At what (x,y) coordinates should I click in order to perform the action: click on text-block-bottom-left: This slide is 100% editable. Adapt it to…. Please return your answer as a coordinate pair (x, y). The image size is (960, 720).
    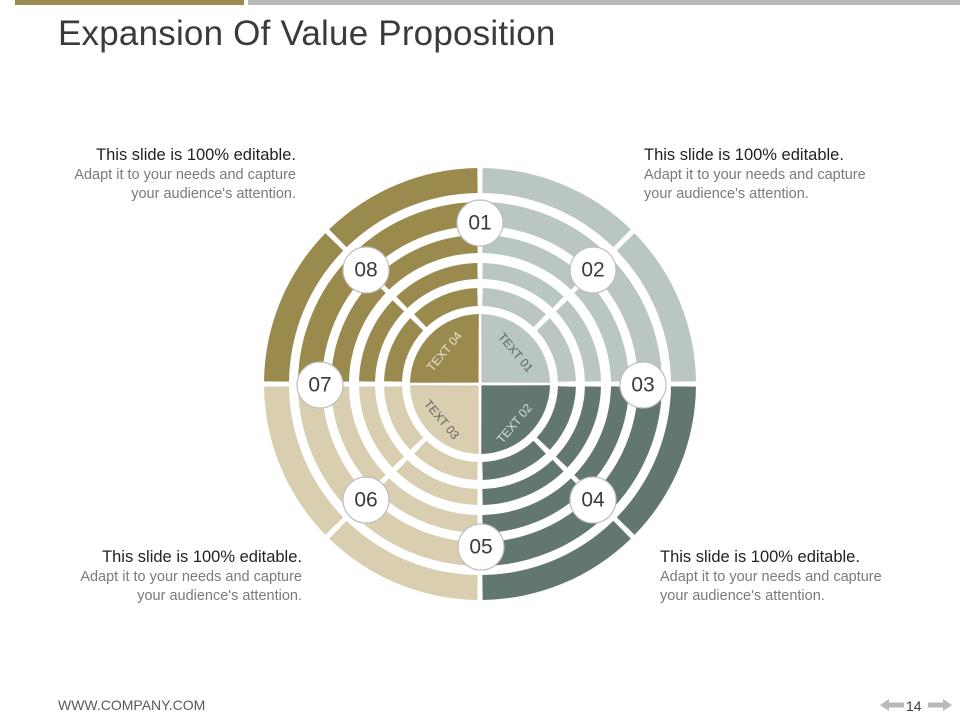
    Looking at the image, I should click on (182, 576).